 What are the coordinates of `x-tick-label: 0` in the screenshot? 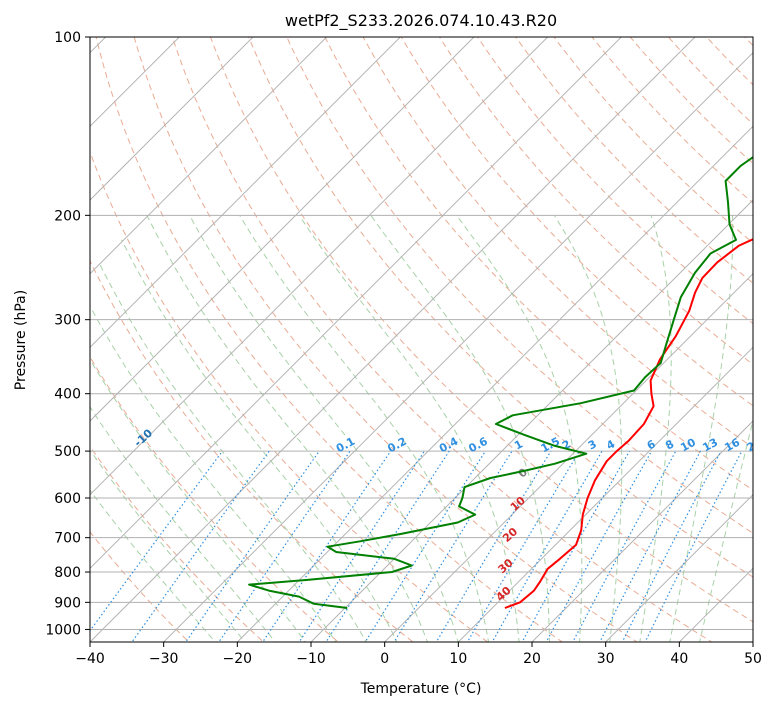 It's located at (384, 659).